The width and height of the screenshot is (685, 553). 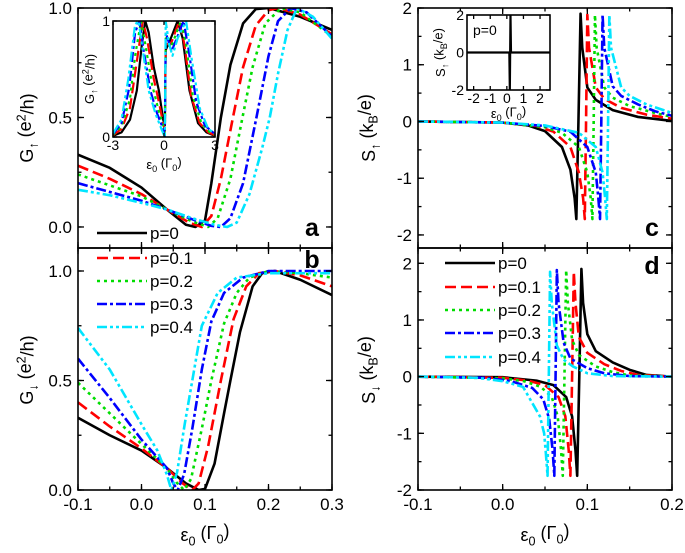 I want to click on inset-y-label: S↑ (kB/e), so click(x=440, y=52).